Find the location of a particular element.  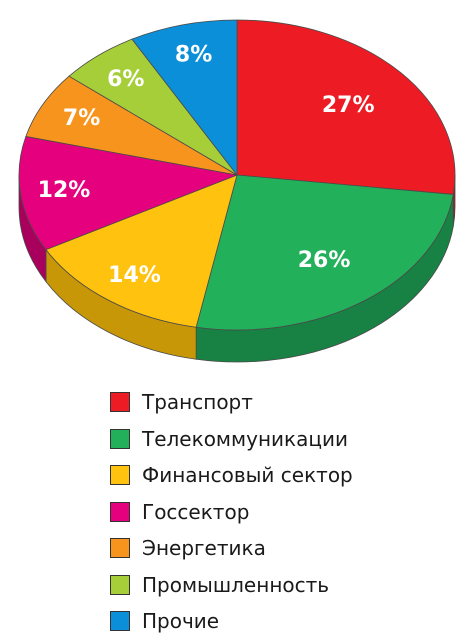

legend-label-industry: Промышленность is located at coordinates (236, 584).